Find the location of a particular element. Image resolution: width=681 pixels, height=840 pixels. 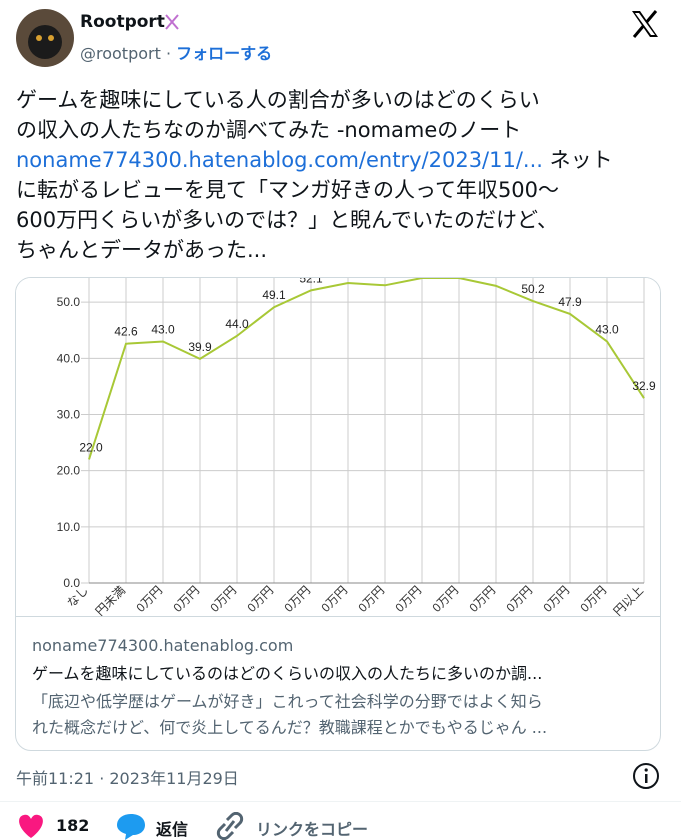

data-label: 22.0 is located at coordinates (91, 447).